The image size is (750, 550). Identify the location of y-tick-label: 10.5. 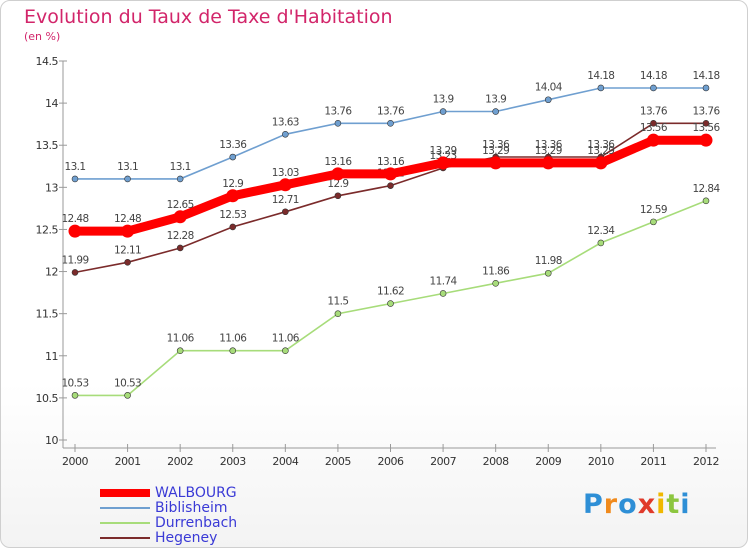
(47, 398).